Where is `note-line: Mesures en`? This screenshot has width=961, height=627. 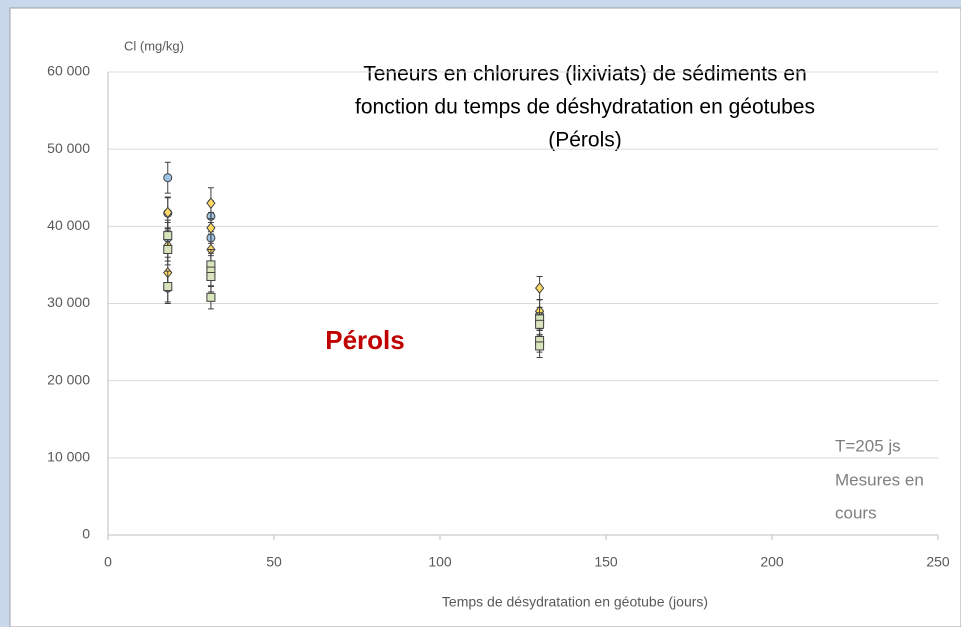
note-line: Mesures en is located at coordinates (879, 479).